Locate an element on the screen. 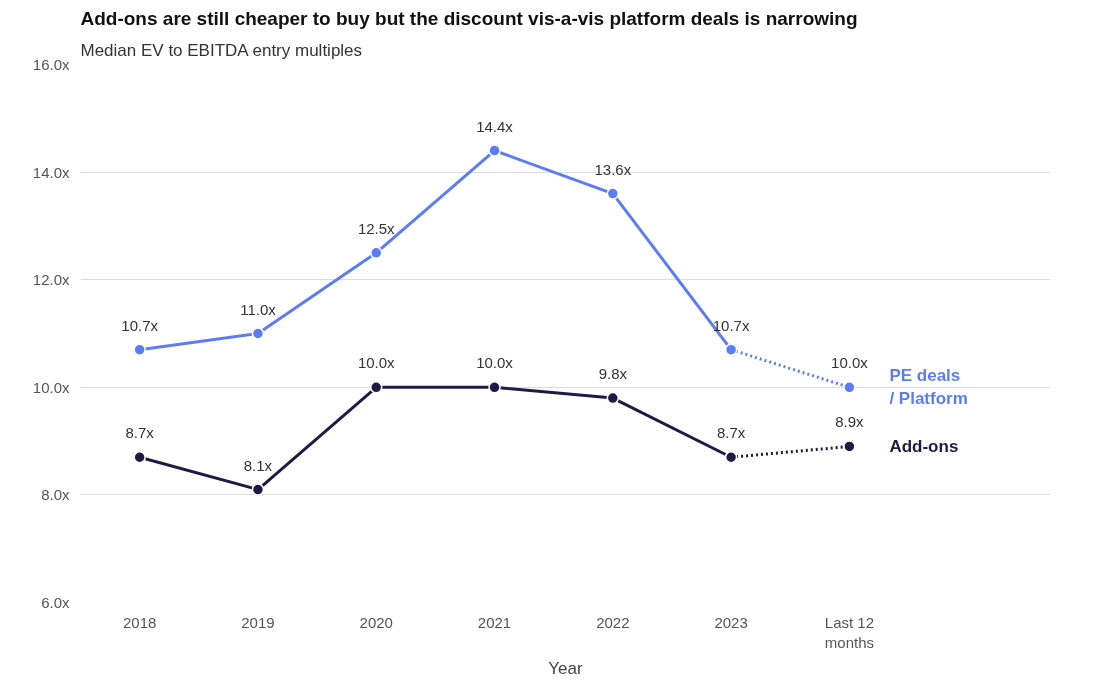 The height and width of the screenshot is (700, 1100). y-tick-label: 8.0x is located at coordinates (55, 495).